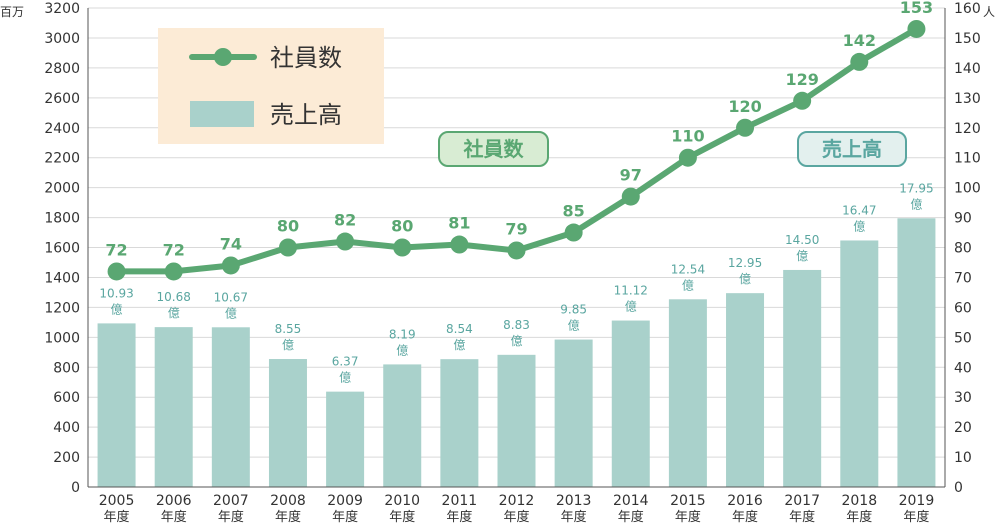 The image size is (1001, 525). Describe the element at coordinates (62, 9) in the screenshot. I see `left-axis-tick-label: 3200` at that location.